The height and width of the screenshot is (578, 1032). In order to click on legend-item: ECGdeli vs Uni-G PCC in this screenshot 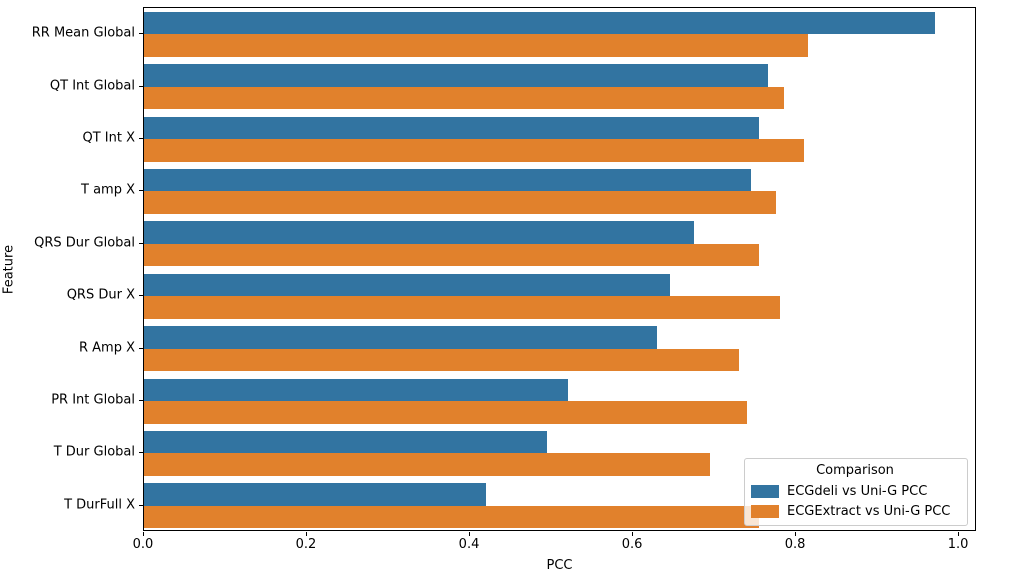, I will do `click(855, 491)`.